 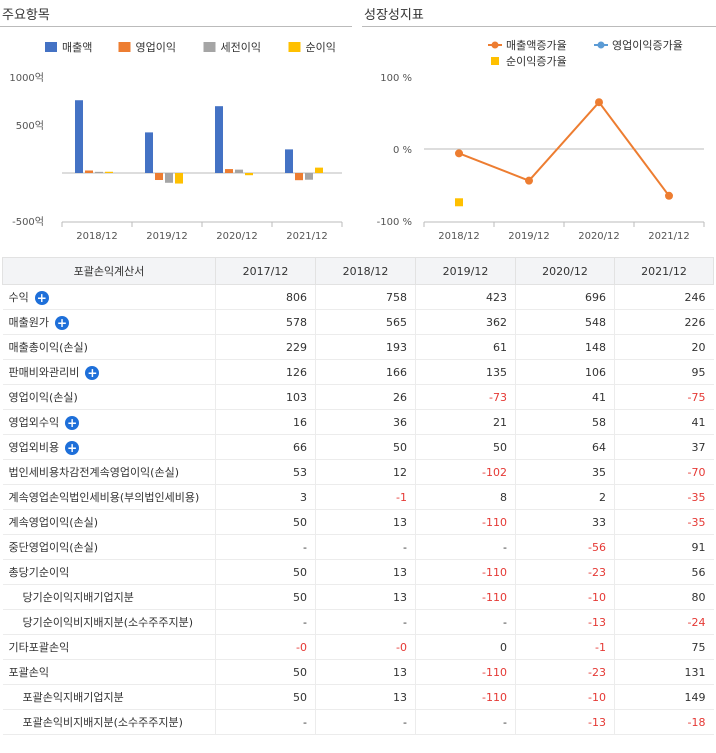 What do you see at coordinates (565, 697) in the screenshot?
I see `cell-value: -10` at bounding box center [565, 697].